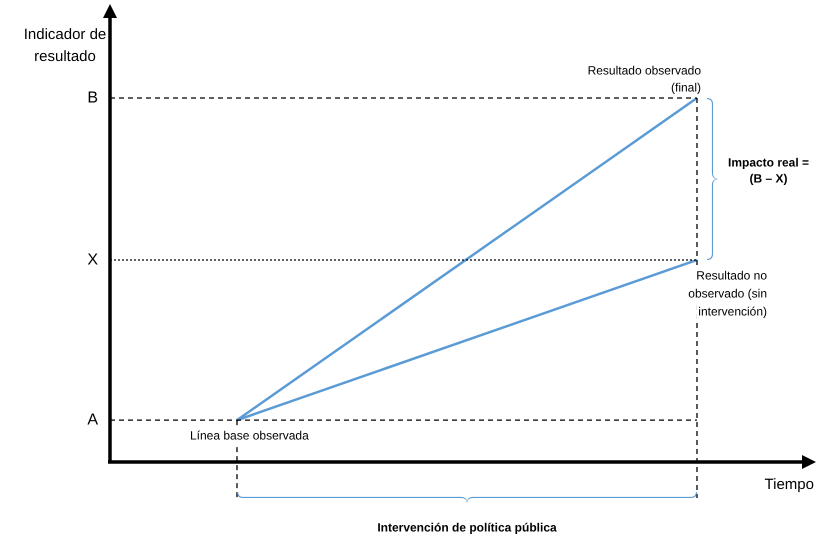 The image size is (816, 543). What do you see at coordinates (769, 170) in the screenshot?
I see `text: Impacto real = (B – X)` at bounding box center [769, 170].